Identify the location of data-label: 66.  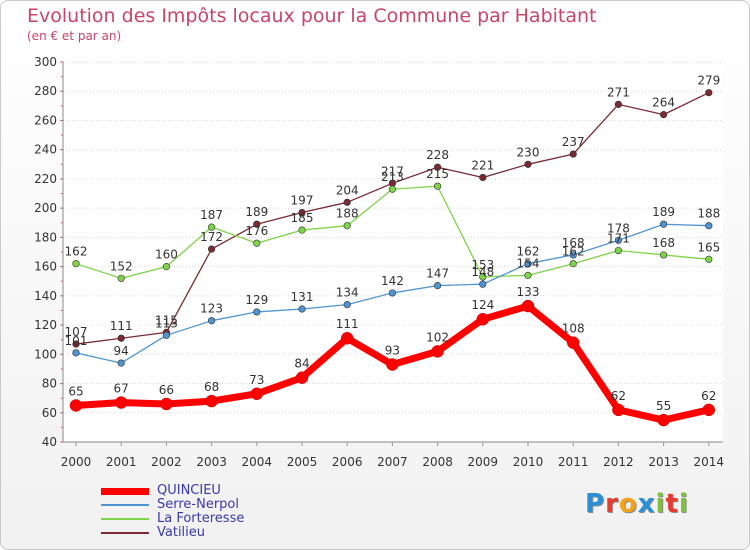
(166, 390).